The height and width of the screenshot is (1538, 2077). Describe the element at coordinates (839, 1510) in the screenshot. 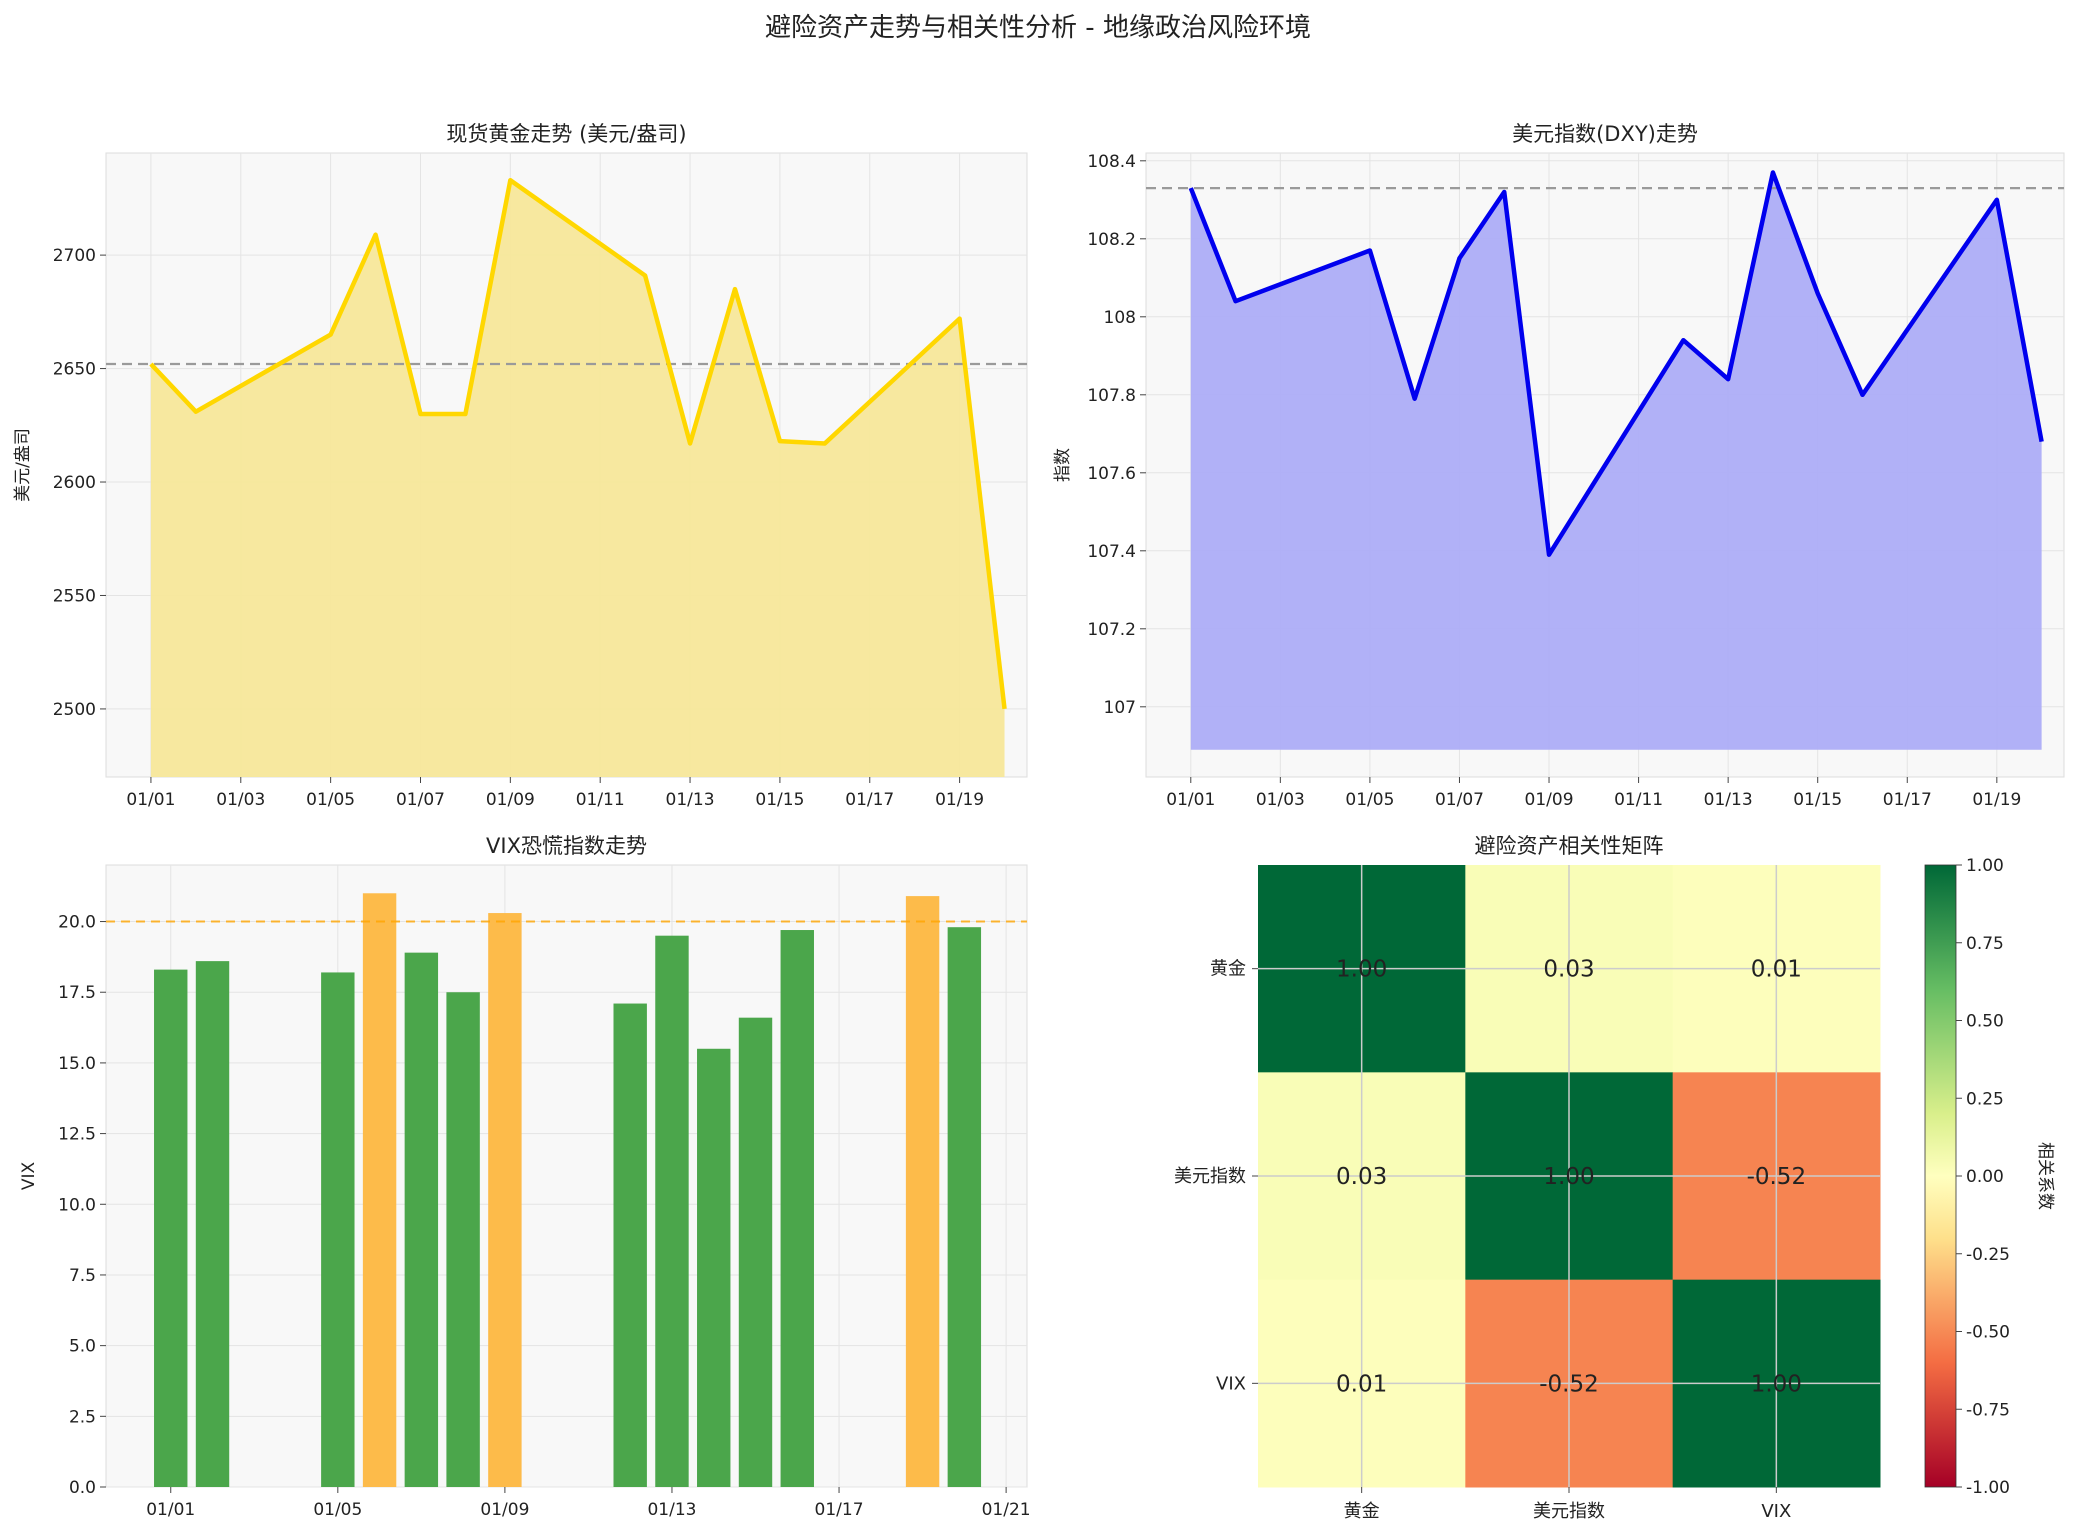

I see `vix-x-tick-label: 01/17` at that location.